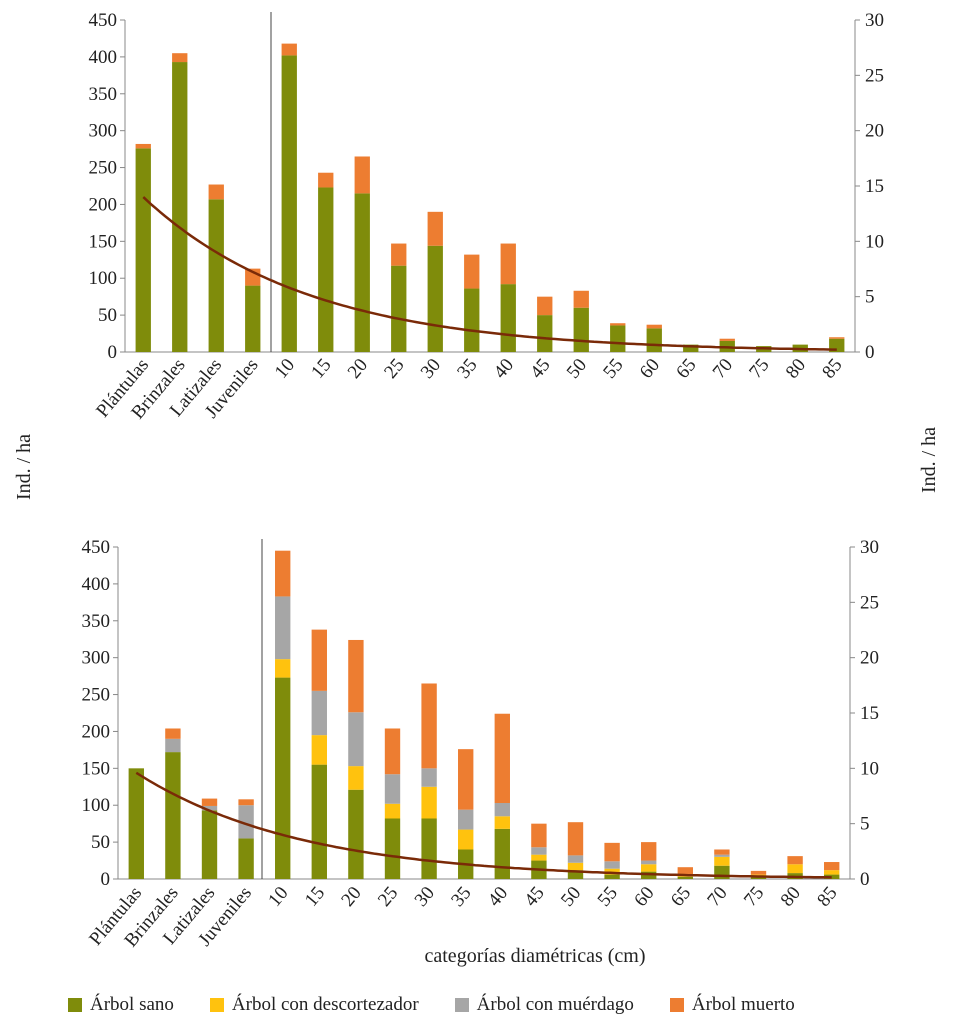 This screenshot has height=1024, width=955. Describe the element at coordinates (723, 369) in the screenshot. I see `x-tick-label: 70` at that location.